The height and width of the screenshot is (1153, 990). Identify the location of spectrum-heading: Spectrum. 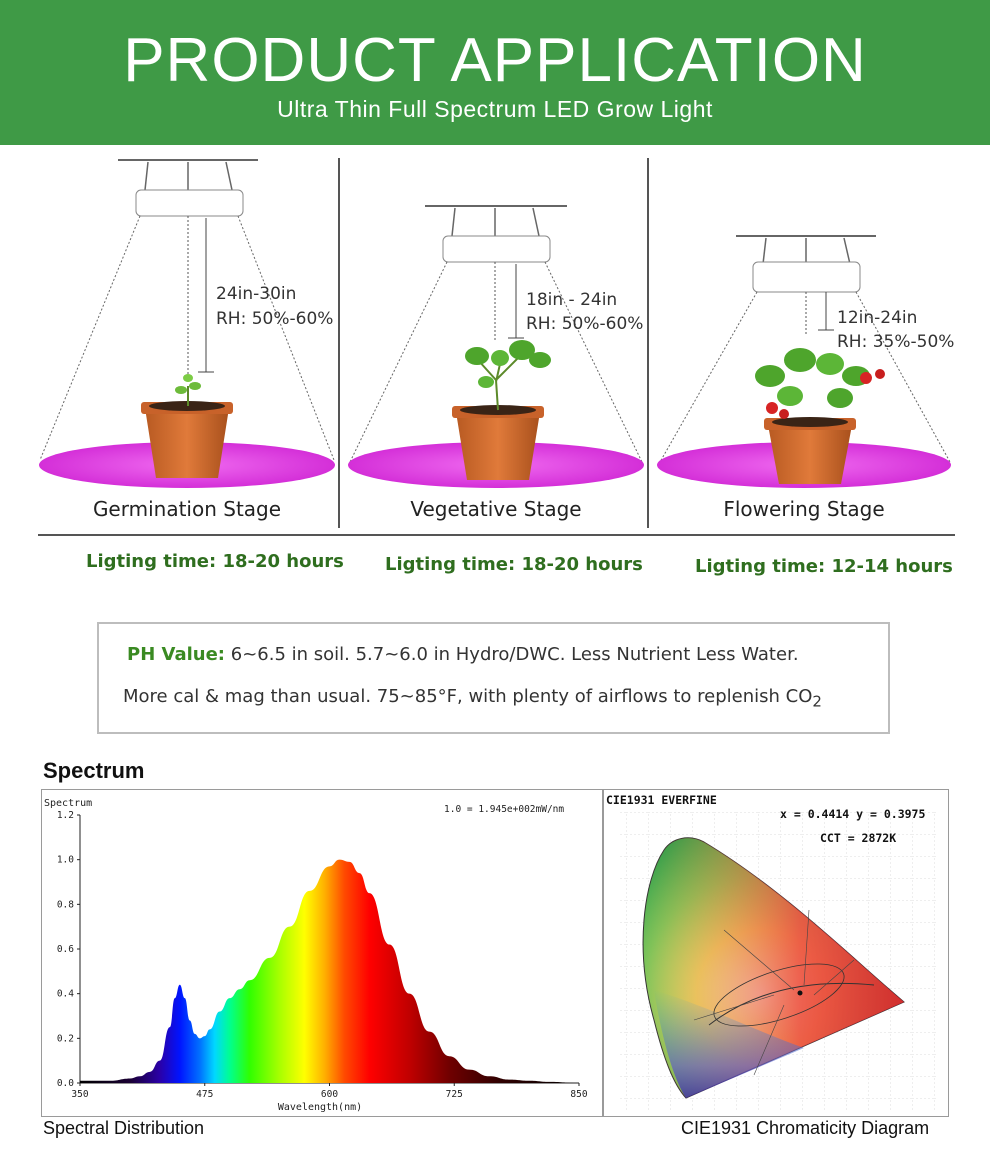
(94, 770).